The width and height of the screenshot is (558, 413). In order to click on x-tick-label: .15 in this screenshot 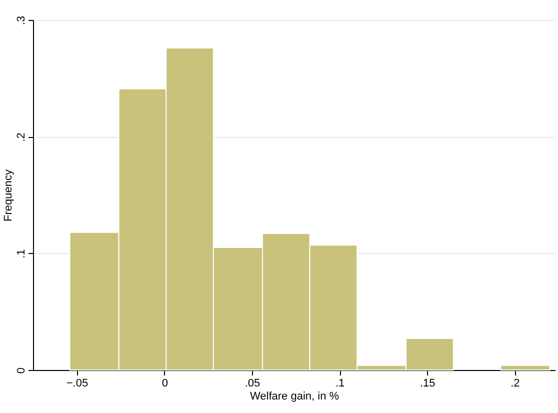, I will do `click(428, 384)`.